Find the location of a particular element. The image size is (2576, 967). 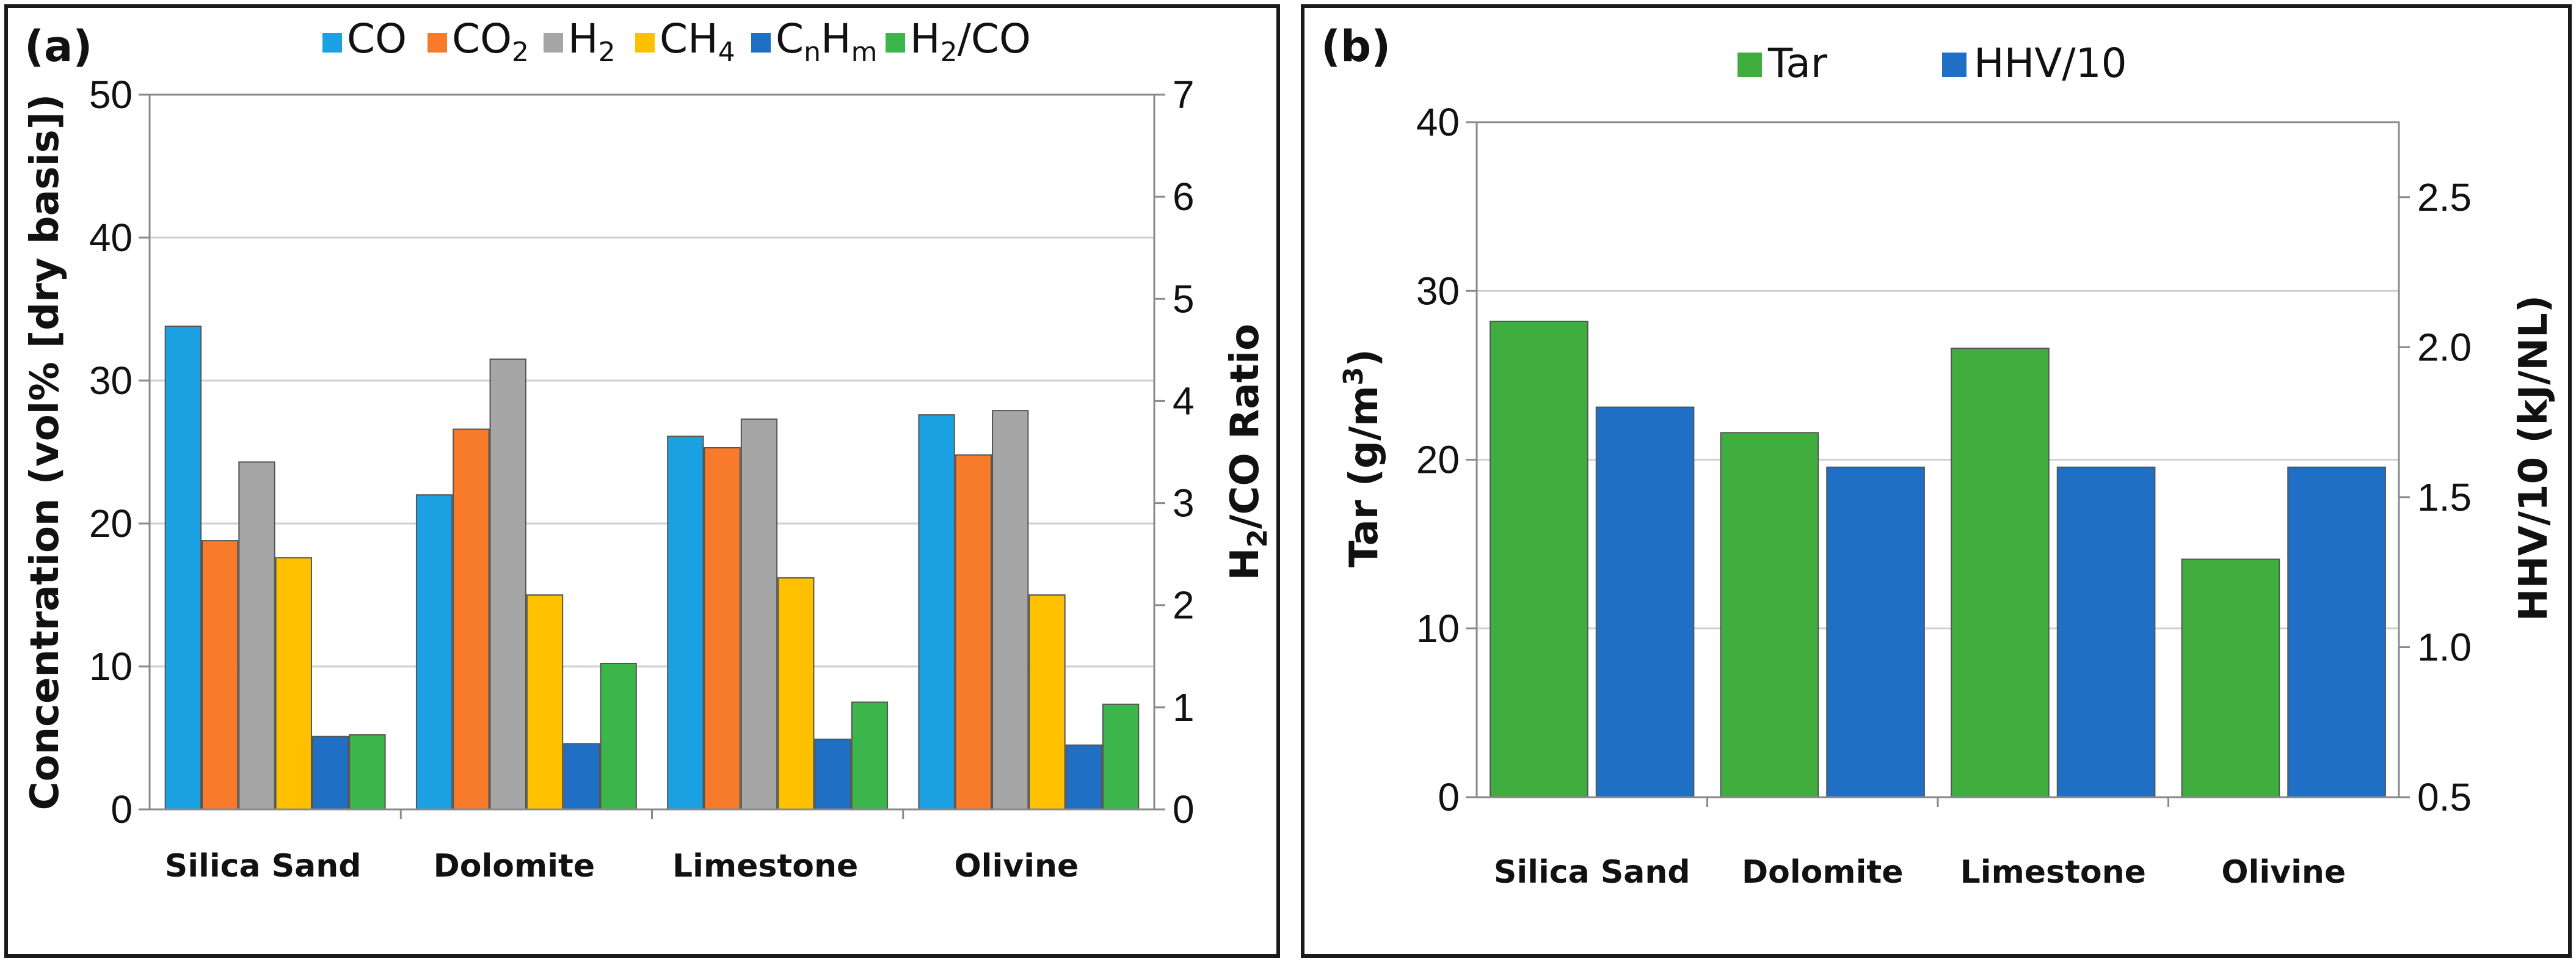

legend-swatch-h2 is located at coordinates (553, 43).